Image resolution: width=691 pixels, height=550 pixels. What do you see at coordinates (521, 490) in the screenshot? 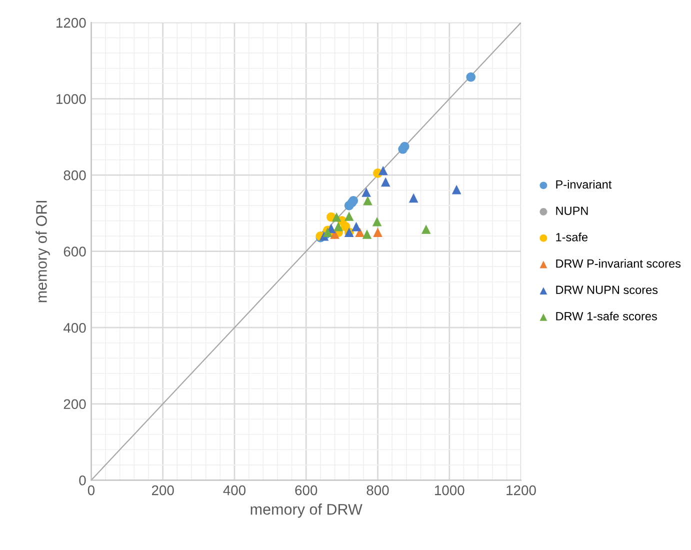
I see `x-tick-label: 1200` at bounding box center [521, 490].